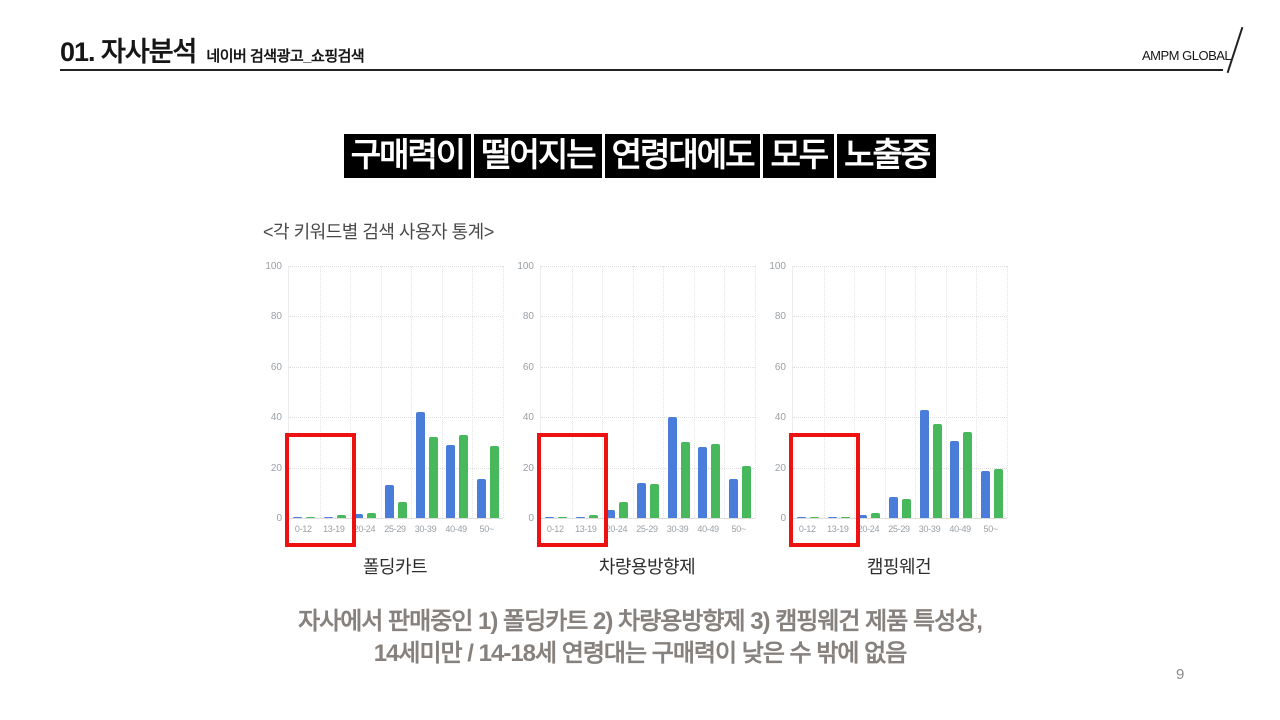  Describe the element at coordinates (780, 317) in the screenshot. I see `y-axis-tick-label: 80` at that location.